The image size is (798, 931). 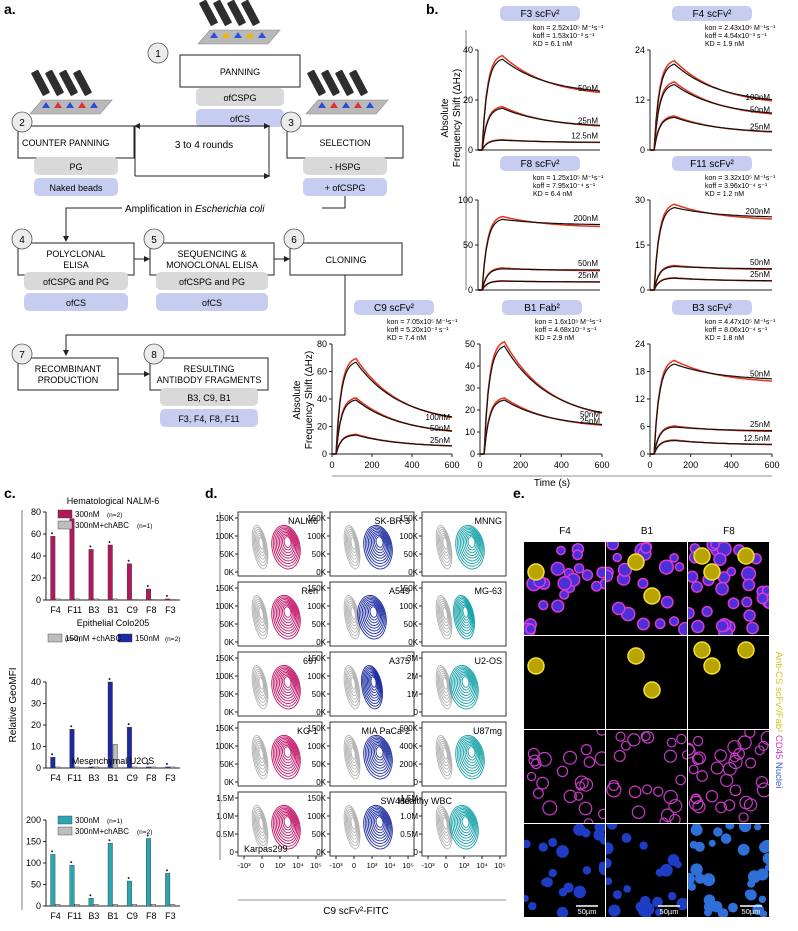 I want to click on tile-bg, so click(x=564, y=870).